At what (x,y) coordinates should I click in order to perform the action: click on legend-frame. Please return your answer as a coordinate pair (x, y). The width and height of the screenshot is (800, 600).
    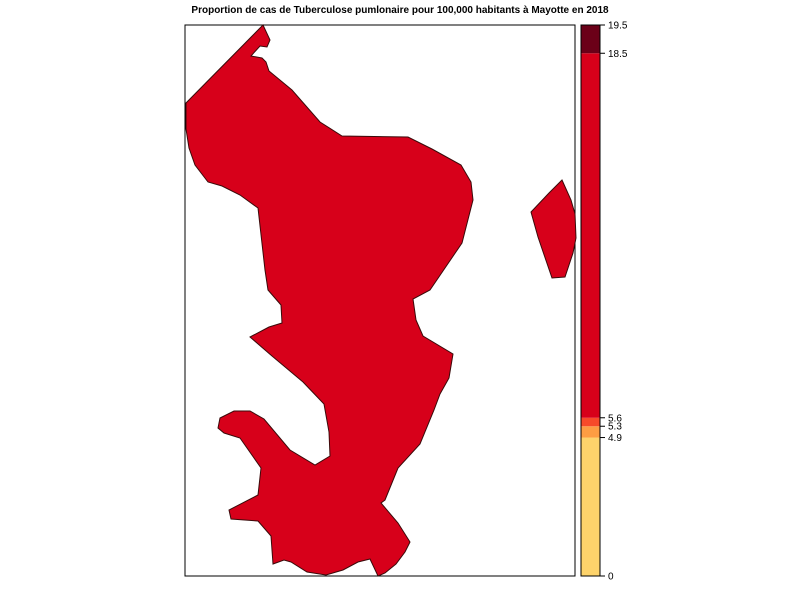
    Looking at the image, I should click on (590, 300).